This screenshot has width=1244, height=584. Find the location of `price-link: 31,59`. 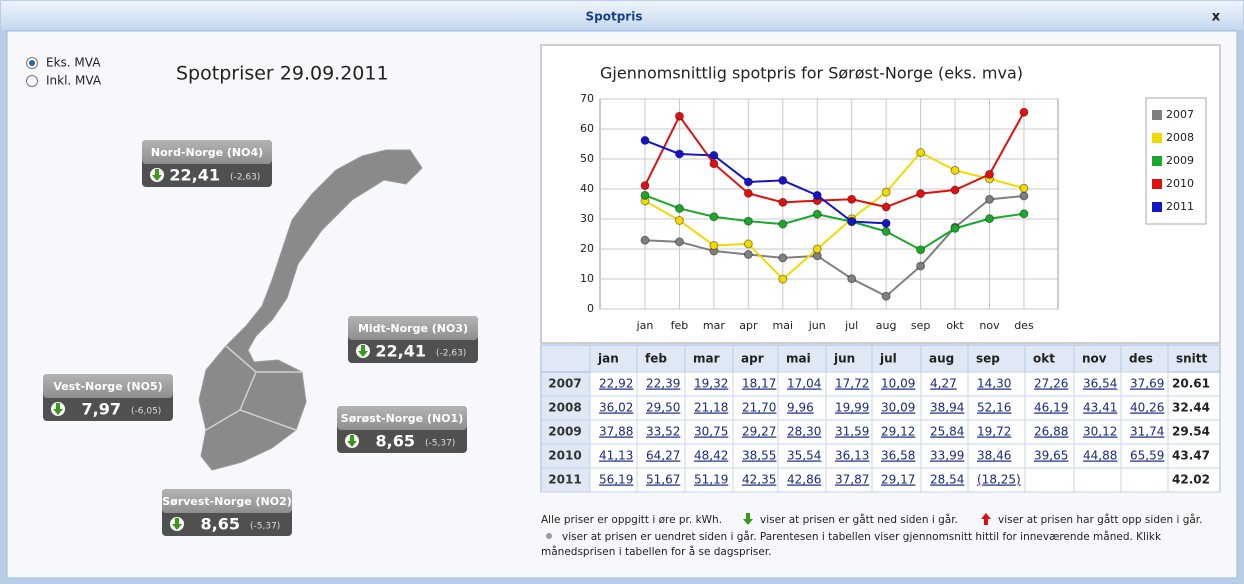

price-link: 31,59 is located at coordinates (852, 432).